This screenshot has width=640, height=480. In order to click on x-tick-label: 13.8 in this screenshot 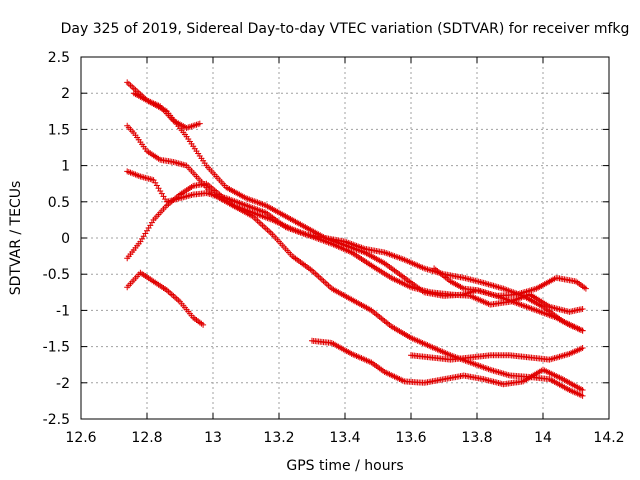, I will do `click(476, 438)`.